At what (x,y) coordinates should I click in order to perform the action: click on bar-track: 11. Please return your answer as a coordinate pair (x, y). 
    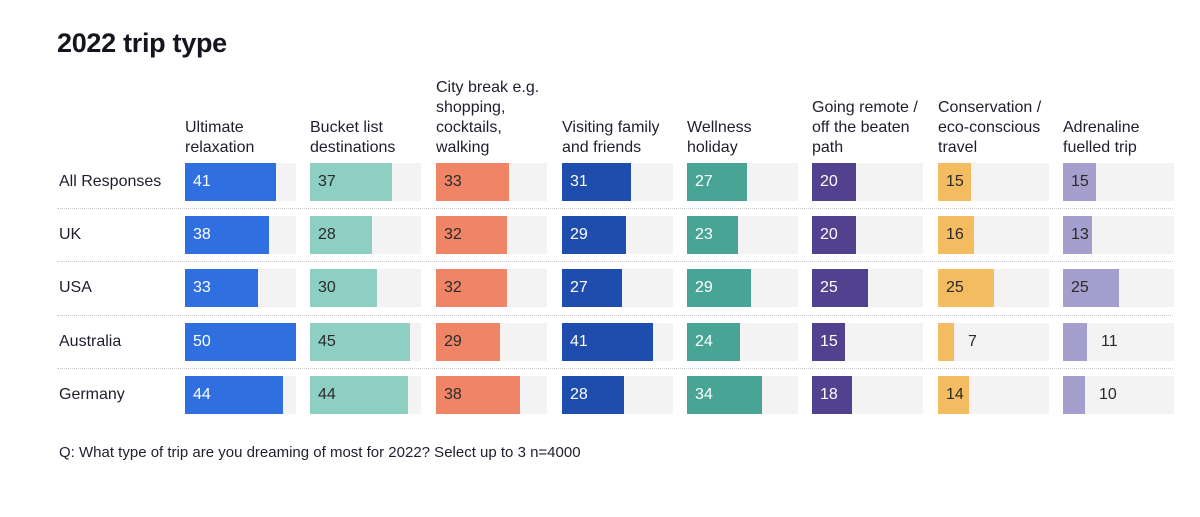
    Looking at the image, I should click on (1118, 342).